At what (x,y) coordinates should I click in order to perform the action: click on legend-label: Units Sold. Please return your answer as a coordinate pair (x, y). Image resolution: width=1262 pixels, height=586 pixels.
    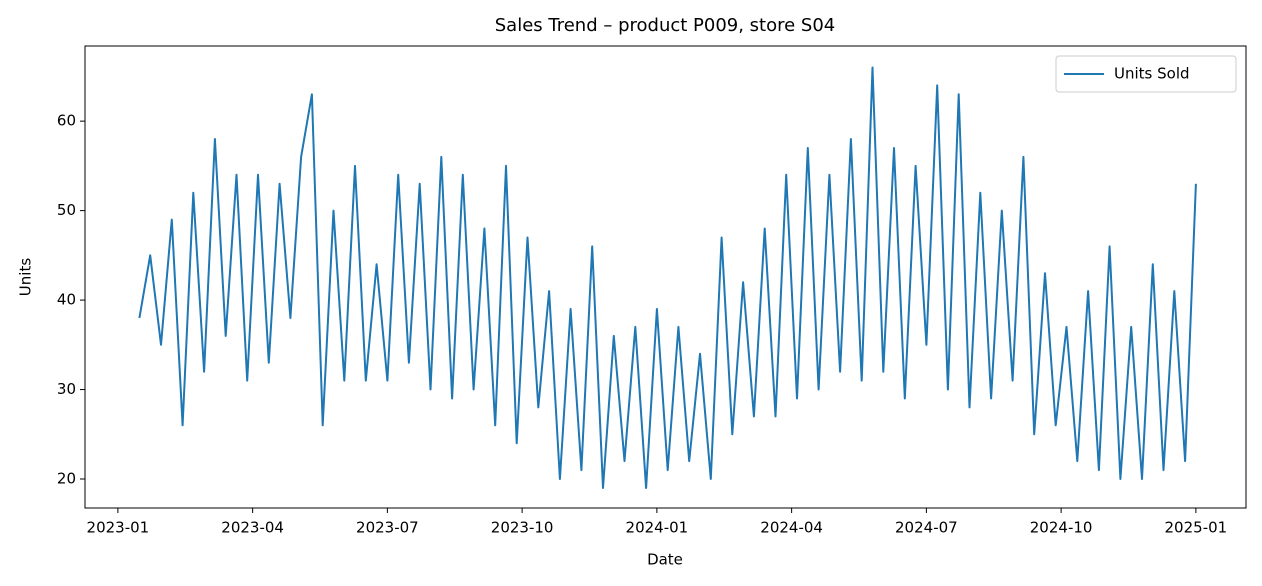
    Looking at the image, I should click on (1152, 74).